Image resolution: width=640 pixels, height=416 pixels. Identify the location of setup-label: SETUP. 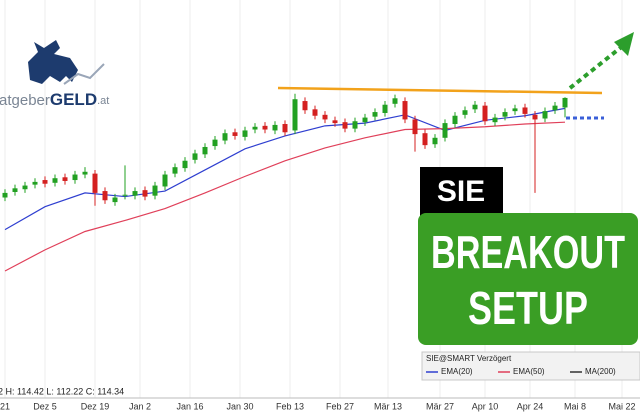
(528, 308).